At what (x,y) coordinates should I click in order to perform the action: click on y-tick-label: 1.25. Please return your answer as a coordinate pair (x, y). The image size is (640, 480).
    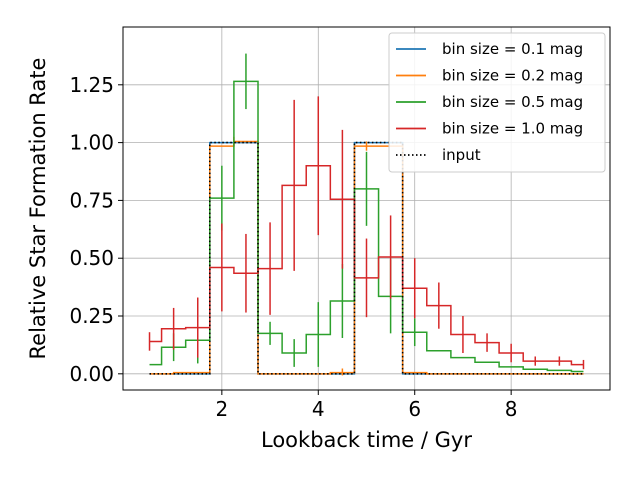
    Looking at the image, I should click on (91, 85).